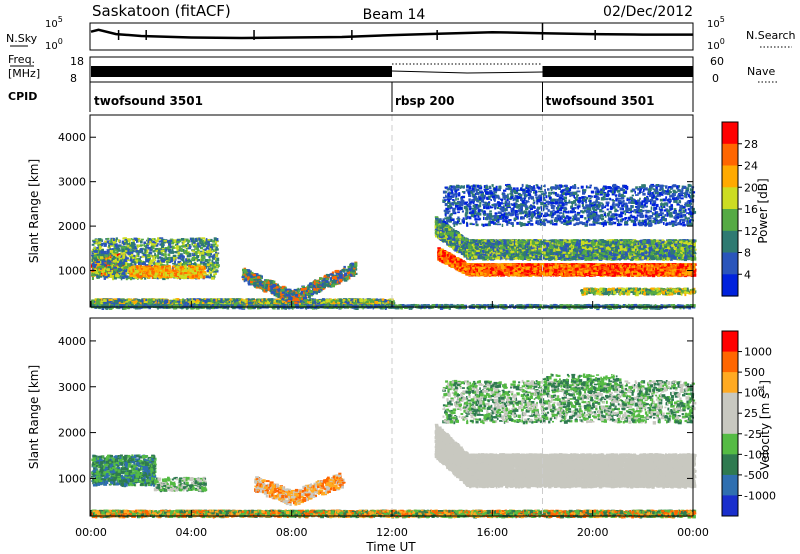 Image resolution: width=800 pixels, height=554 pixels. Describe the element at coordinates (22, 96) in the screenshot. I see `cpid-label: CPID` at that location.